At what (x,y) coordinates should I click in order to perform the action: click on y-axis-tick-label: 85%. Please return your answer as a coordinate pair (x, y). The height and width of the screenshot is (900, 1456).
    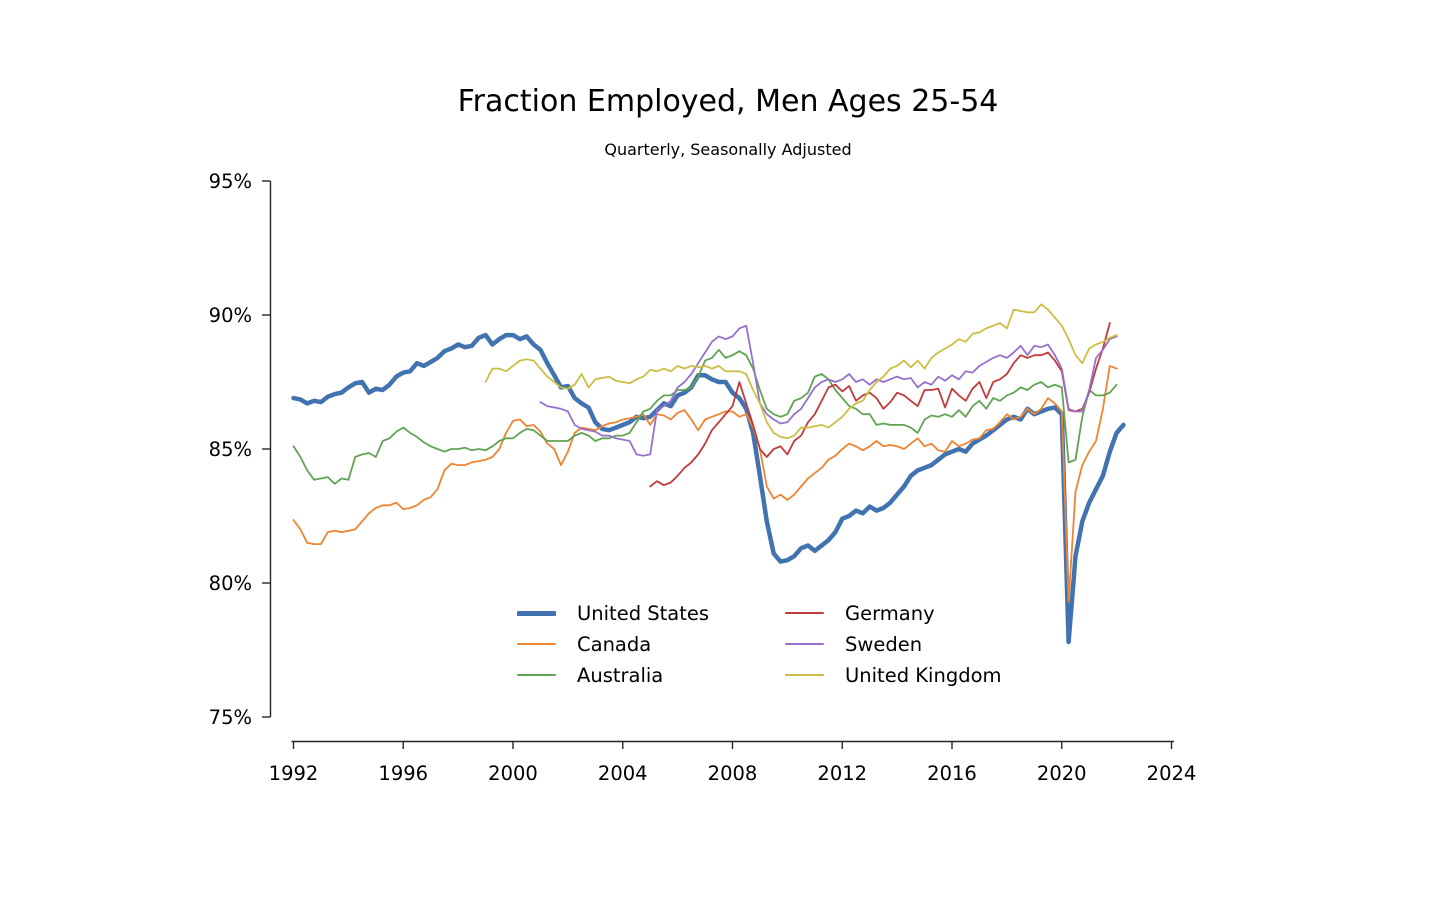
    Looking at the image, I should click on (230, 449).